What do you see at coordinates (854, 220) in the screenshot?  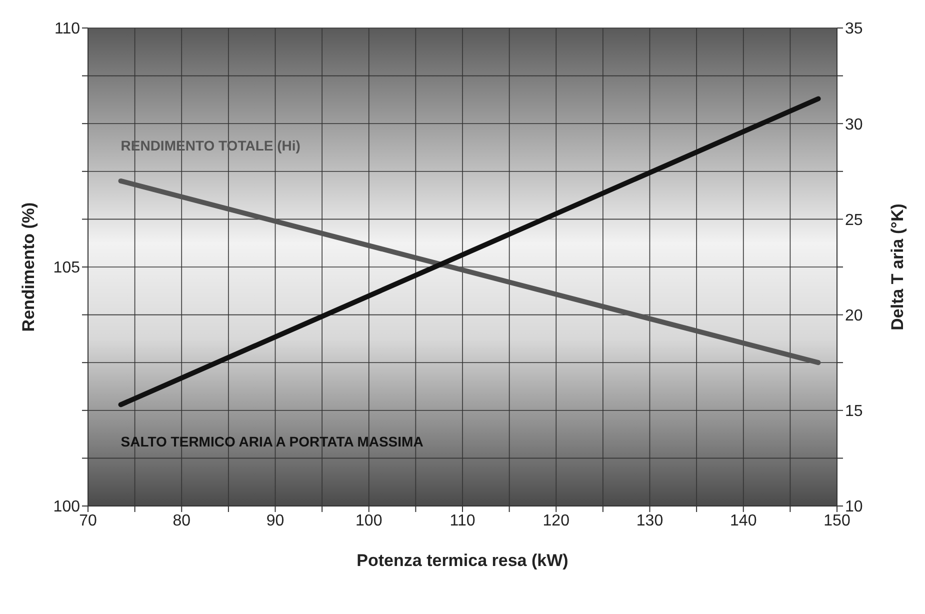 I see `y2-tick-label: 25` at bounding box center [854, 220].